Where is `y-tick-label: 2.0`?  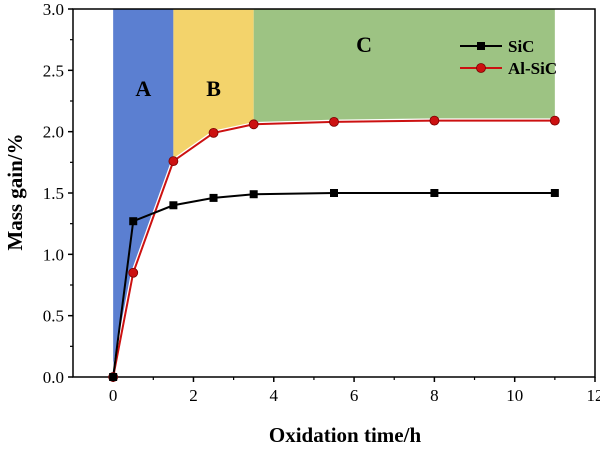 y-tick-label: 2.0 is located at coordinates (53, 132).